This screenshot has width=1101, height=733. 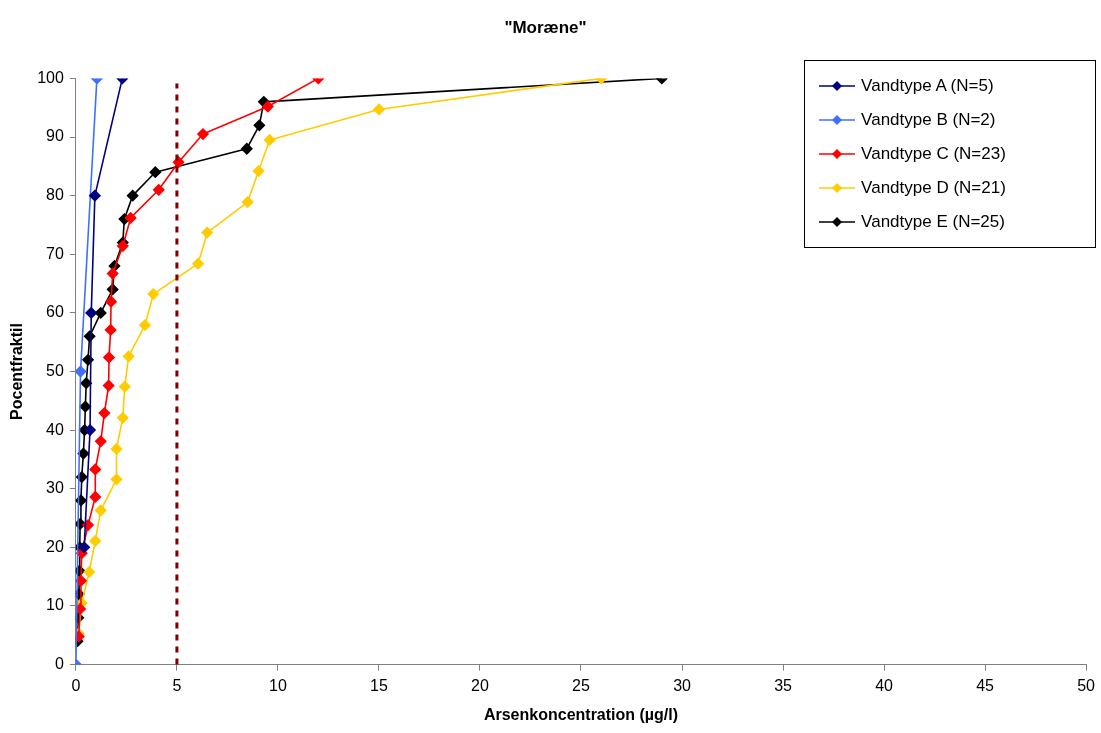 I want to click on x-tick-label: 35, so click(x=783, y=685).